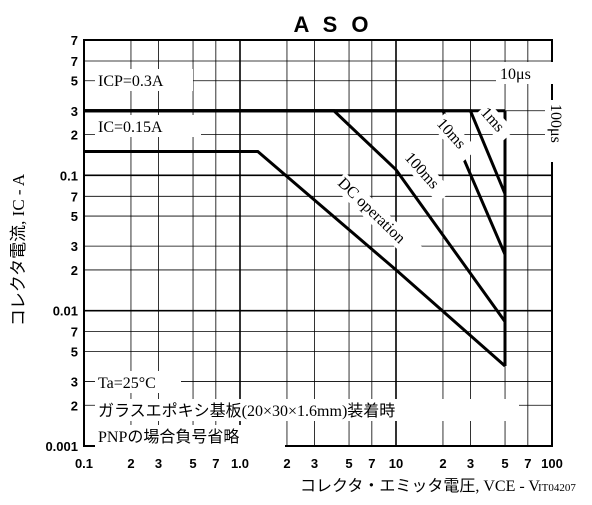 The height and width of the screenshot is (505, 592). What do you see at coordinates (420, 486) in the screenshot?
I see `x-axis-label: コレクタ・エミッタ電圧, VCE - V` at bounding box center [420, 486].